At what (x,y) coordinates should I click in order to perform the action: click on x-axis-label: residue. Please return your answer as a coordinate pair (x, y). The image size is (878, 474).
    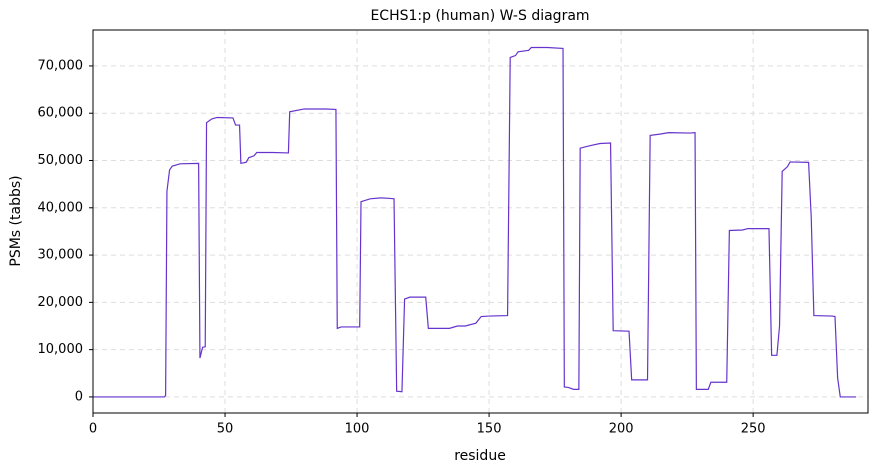
    Looking at the image, I should click on (480, 456).